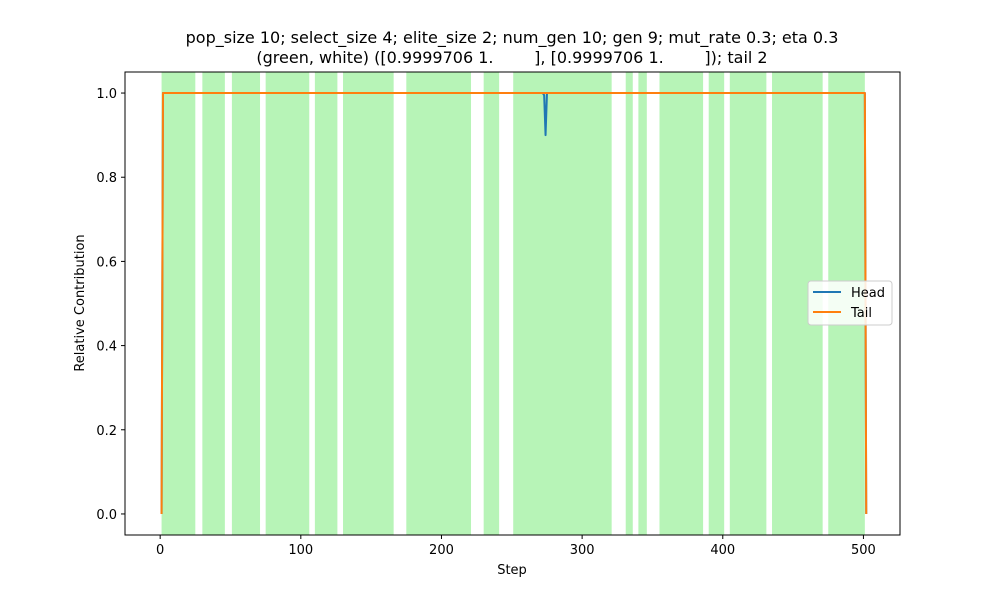 The width and height of the screenshot is (1000, 600). What do you see at coordinates (722, 550) in the screenshot?
I see `x-tick-label: 400` at bounding box center [722, 550].